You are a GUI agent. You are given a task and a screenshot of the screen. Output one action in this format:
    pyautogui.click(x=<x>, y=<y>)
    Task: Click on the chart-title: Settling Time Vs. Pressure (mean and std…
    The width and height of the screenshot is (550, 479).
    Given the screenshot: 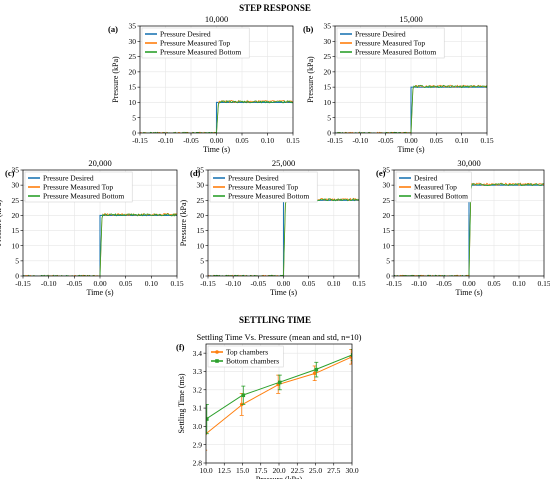 What is the action you would take?
    pyautogui.click(x=279, y=337)
    